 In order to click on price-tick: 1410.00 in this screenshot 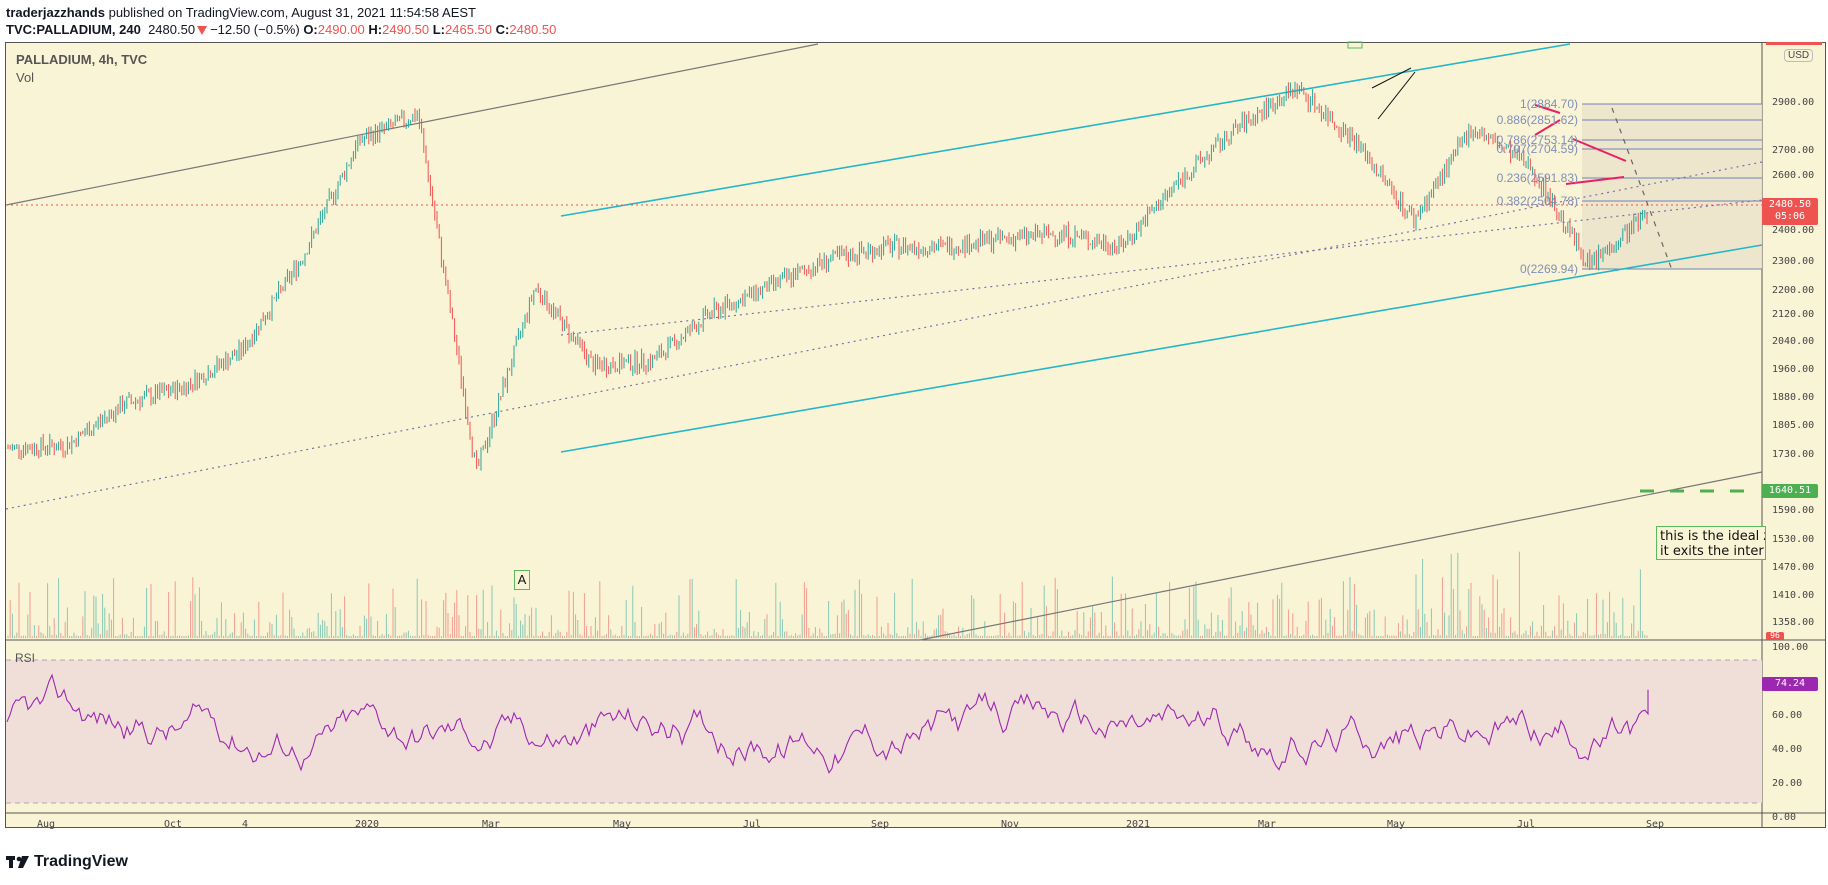, I will do `click(1793, 595)`.